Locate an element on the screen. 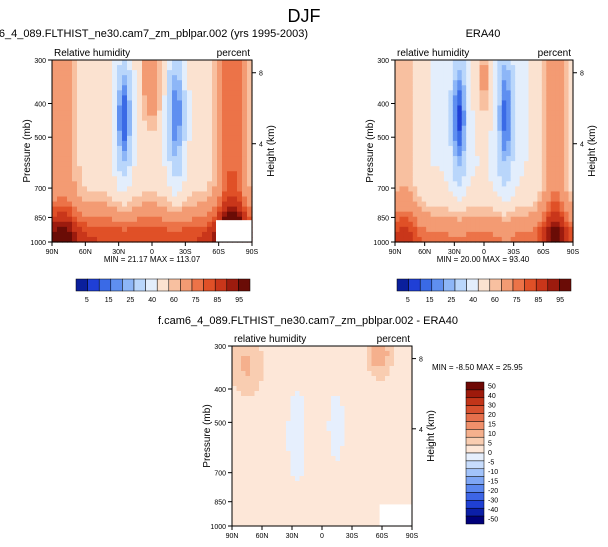  colorbar-label: -10 is located at coordinates (493, 472).